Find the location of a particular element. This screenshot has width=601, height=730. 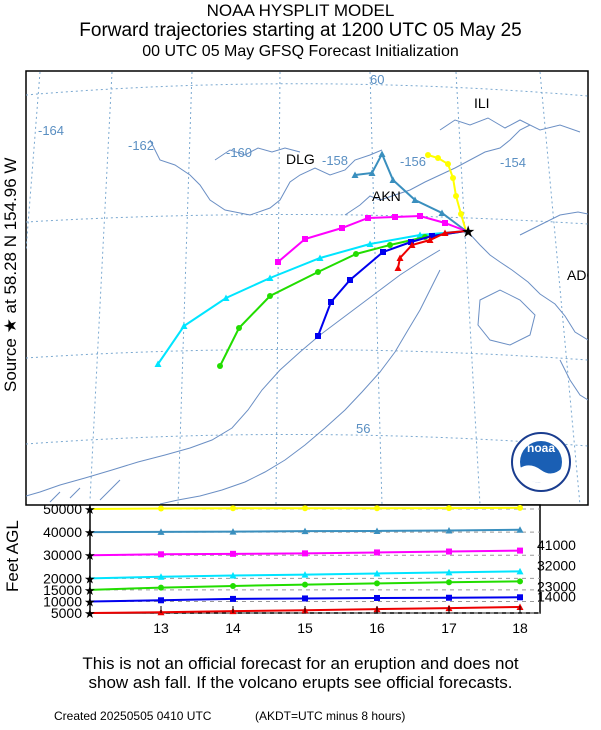

right-level-label: 41000 is located at coordinates (556, 545).